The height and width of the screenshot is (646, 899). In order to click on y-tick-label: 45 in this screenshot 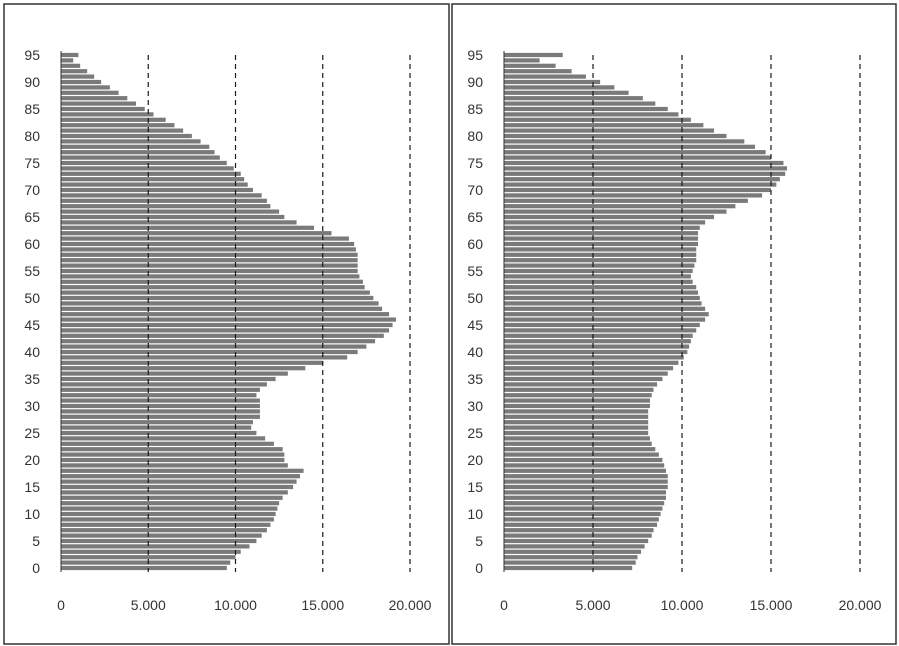, I will do `click(32, 325)`.